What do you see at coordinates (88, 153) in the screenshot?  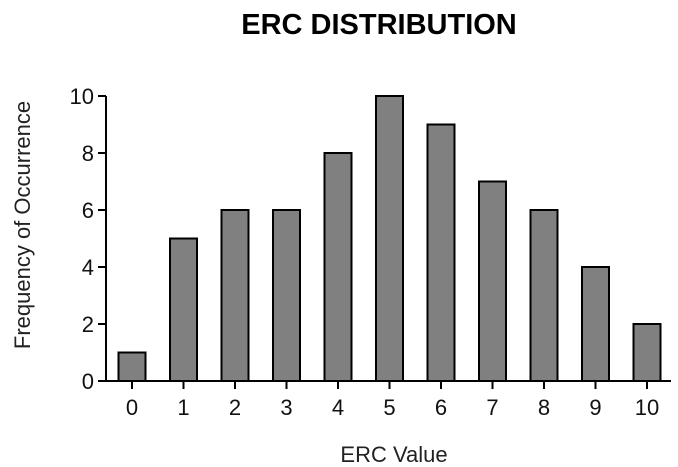 I see `y-tick-label-8: 8` at bounding box center [88, 153].